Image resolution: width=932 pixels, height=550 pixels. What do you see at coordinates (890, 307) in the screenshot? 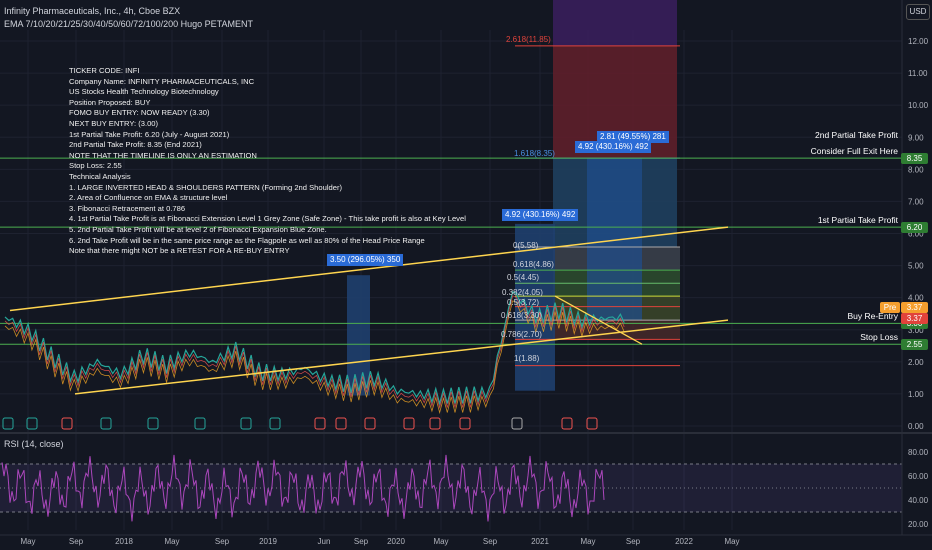
I see `pre-market-label: Pre` at bounding box center [890, 307].